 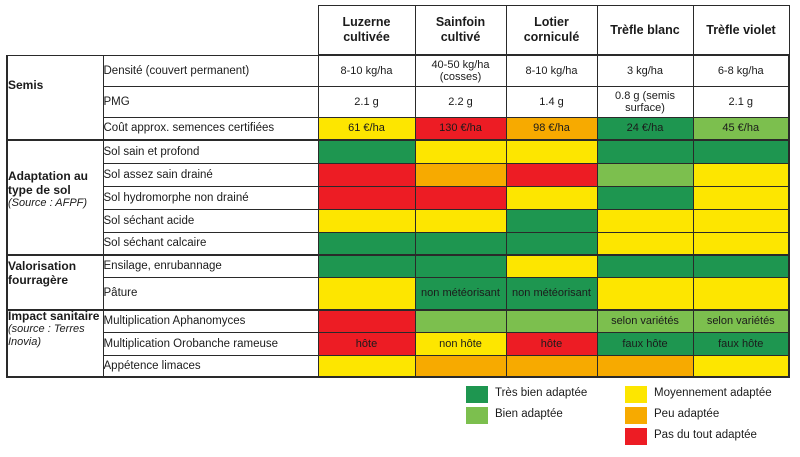 I want to click on cell-luzerne: 61 €/ha, so click(x=366, y=128).